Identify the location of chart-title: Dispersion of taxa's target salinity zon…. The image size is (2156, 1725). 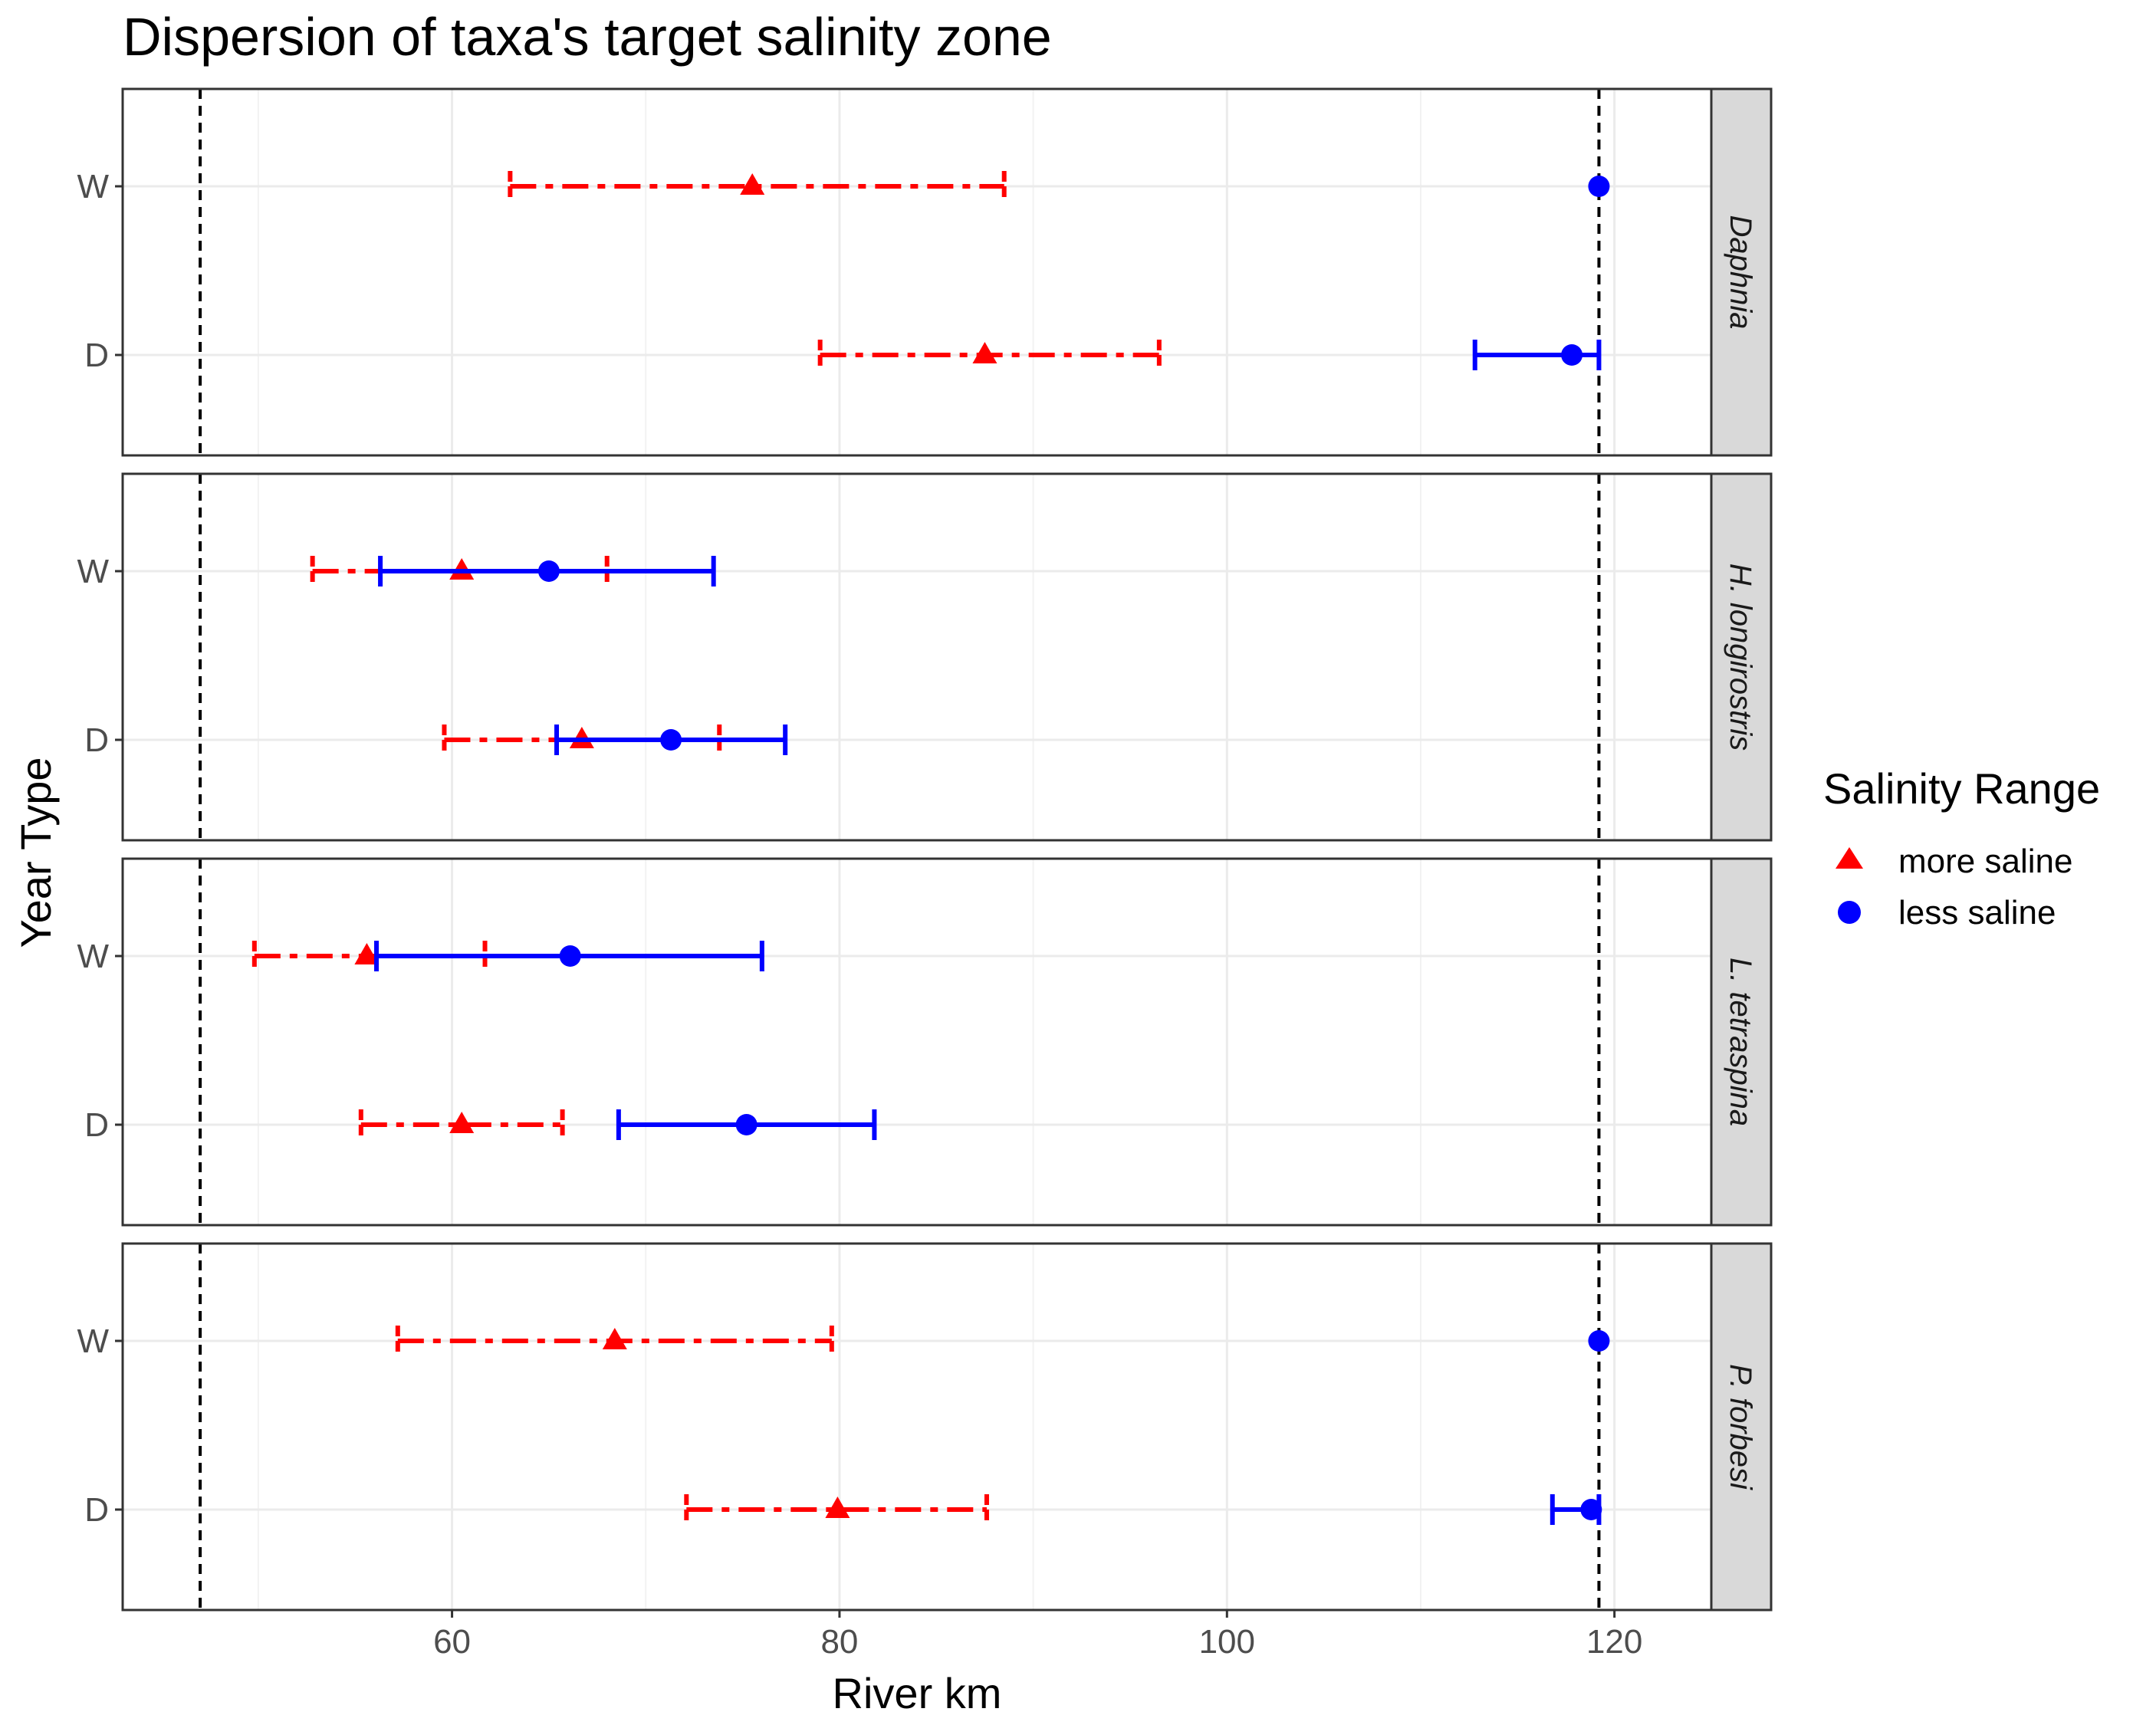
(587, 37).